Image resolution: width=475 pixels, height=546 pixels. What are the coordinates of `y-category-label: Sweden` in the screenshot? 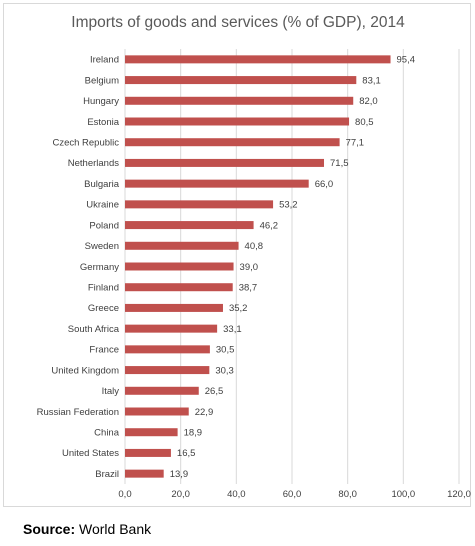 It's located at (102, 246).